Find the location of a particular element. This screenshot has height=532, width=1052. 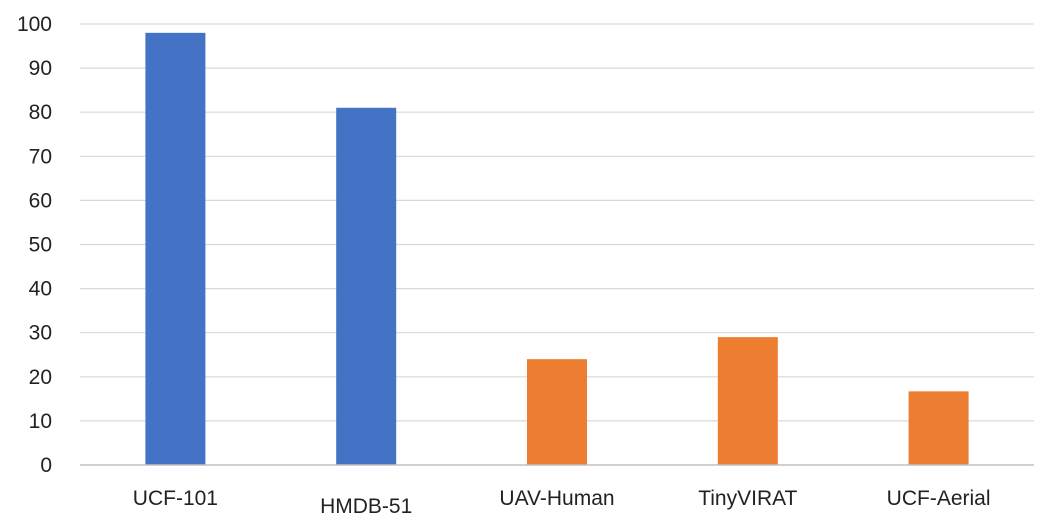

y-tick-label: 100 is located at coordinates (34, 24).